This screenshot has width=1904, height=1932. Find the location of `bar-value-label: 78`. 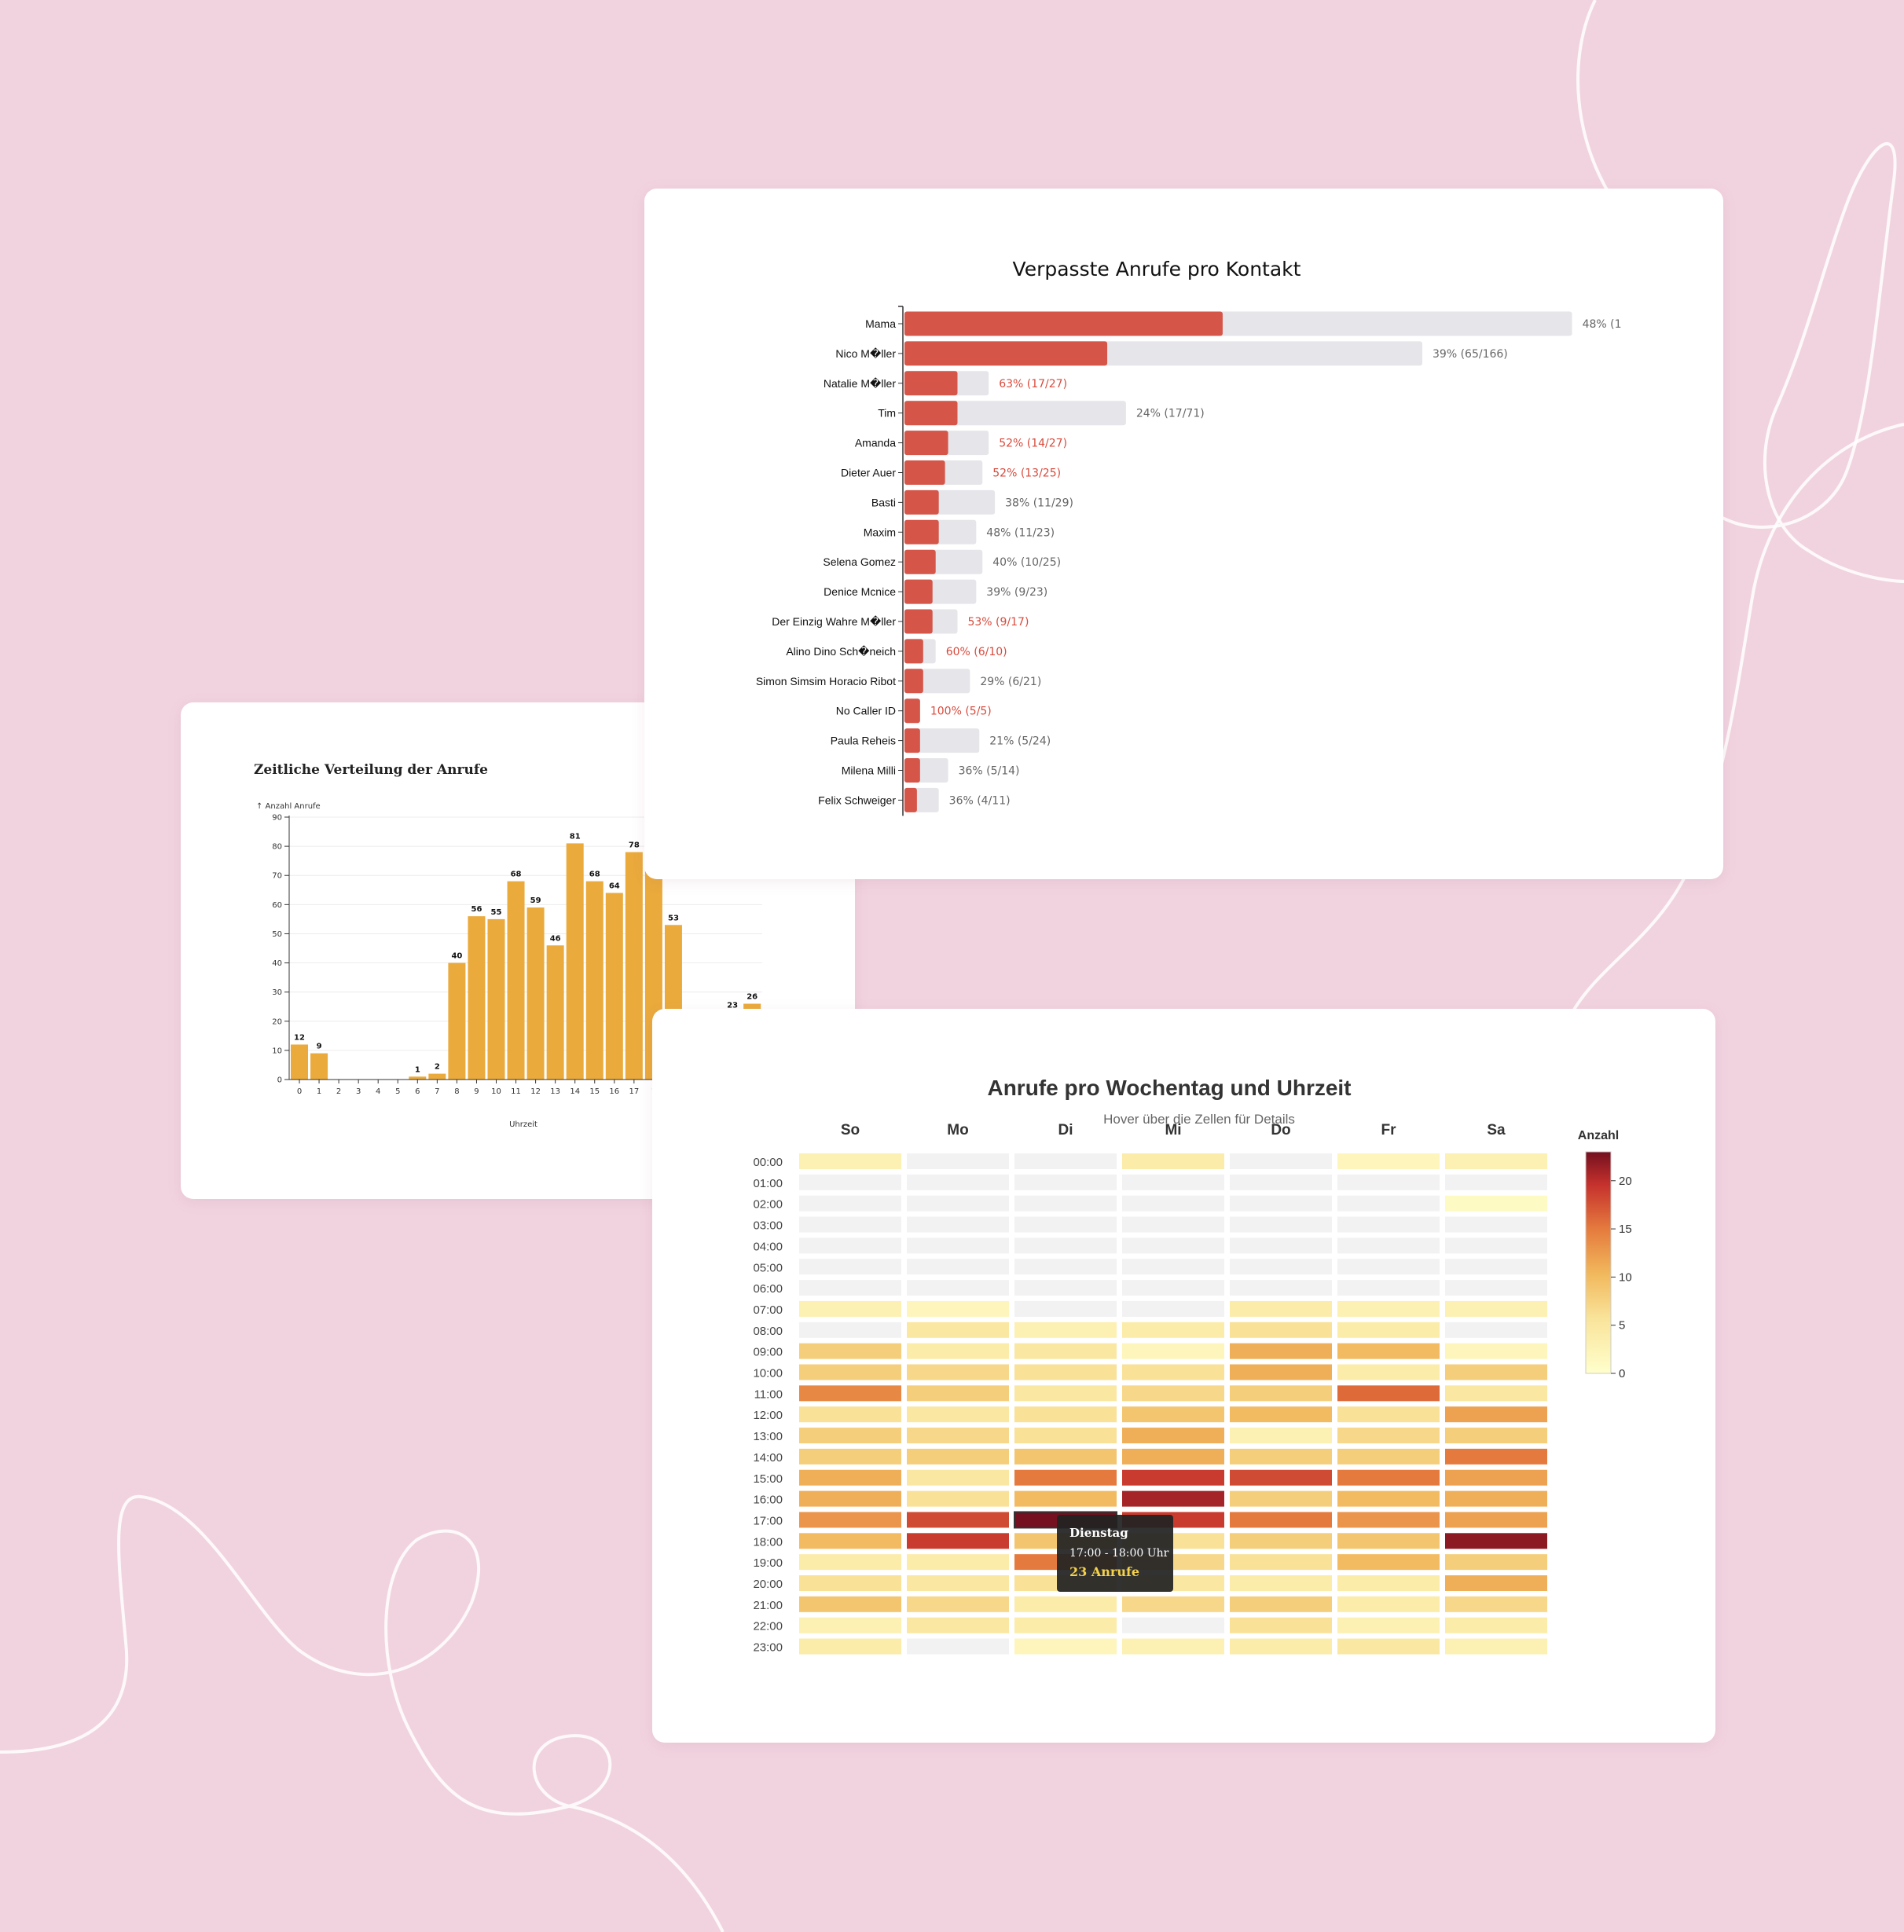

bar-value-label: 78 is located at coordinates (634, 846).